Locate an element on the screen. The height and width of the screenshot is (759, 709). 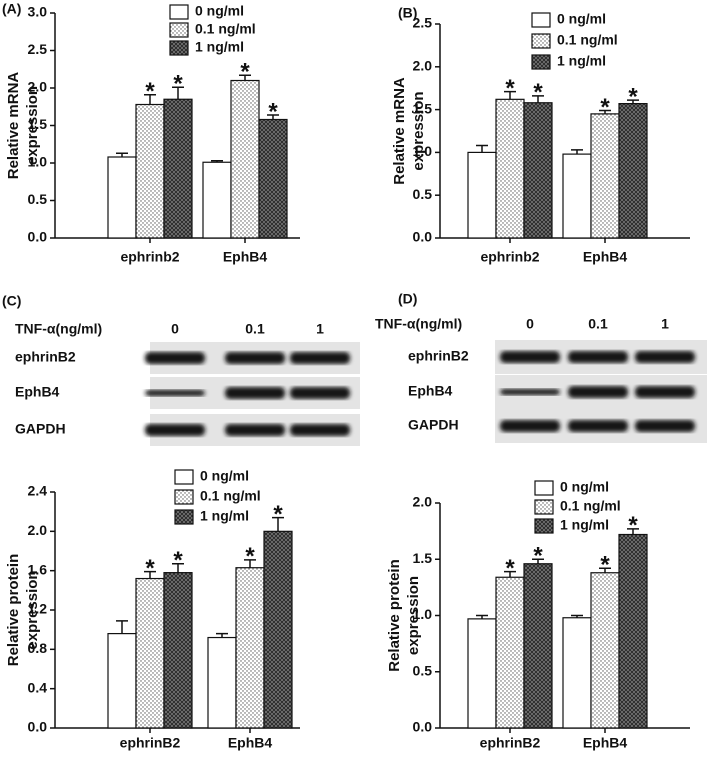
blot-header: TNF-α(ng/ml) is located at coordinates (418, 324).